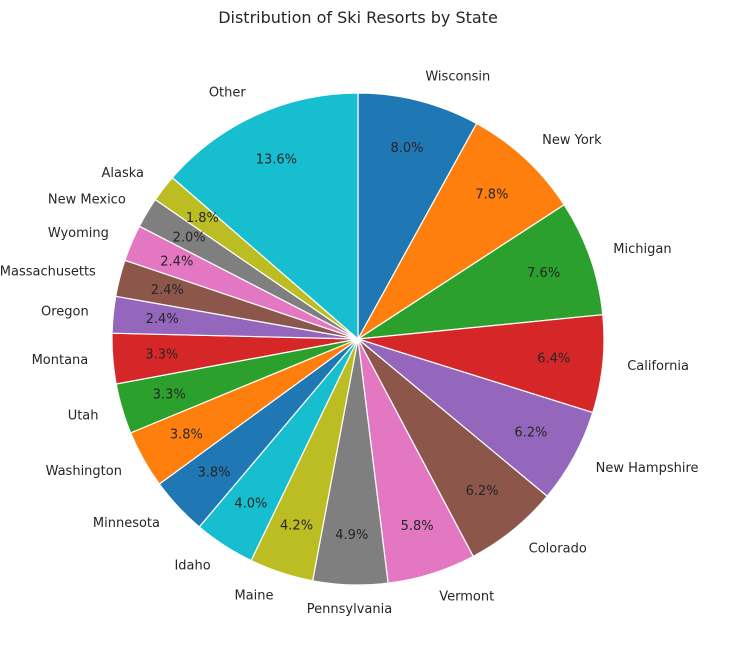 This screenshot has width=733, height=658. I want to click on pct-label-alaska: 1.8%, so click(202, 218).